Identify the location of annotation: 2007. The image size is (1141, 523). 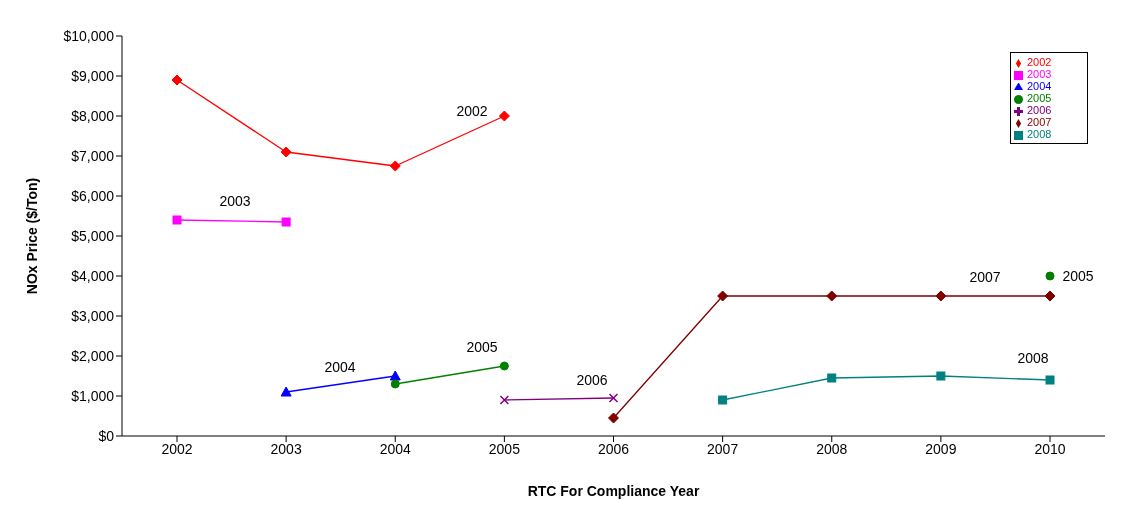
(985, 277).